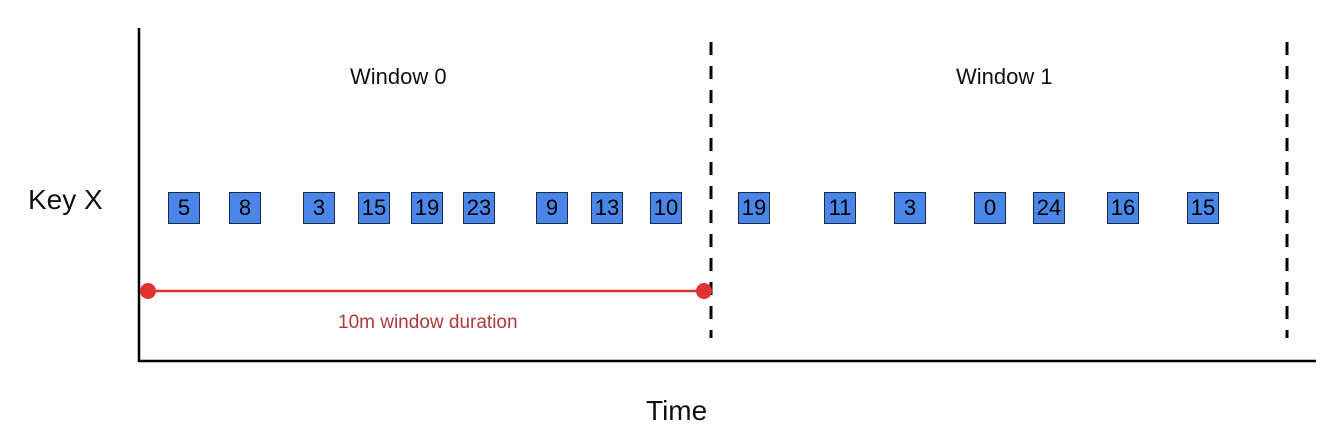 The image size is (1334, 440). Describe the element at coordinates (840, 208) in the screenshot. I see `event-box: 11` at that location.